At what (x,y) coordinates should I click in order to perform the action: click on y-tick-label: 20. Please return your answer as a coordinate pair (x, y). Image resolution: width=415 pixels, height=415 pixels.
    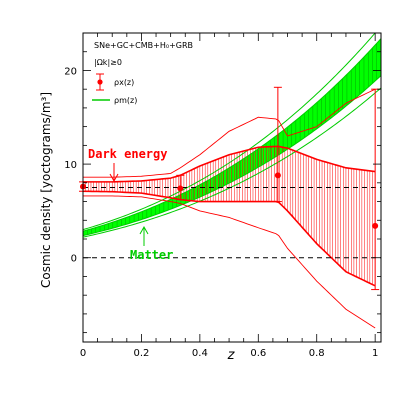
    Looking at the image, I should click on (70, 71).